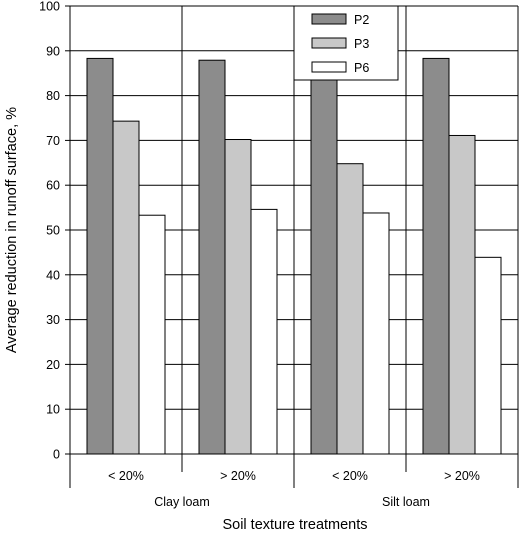 Image resolution: width=519 pixels, height=535 pixels. I want to click on y-tick-label: 20, so click(53, 365).